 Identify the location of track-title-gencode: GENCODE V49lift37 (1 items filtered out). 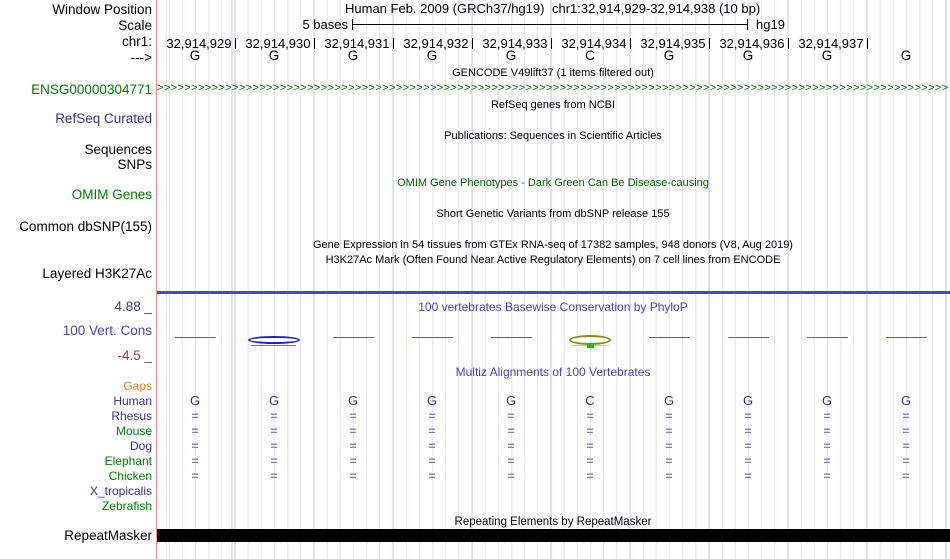
(553, 73).